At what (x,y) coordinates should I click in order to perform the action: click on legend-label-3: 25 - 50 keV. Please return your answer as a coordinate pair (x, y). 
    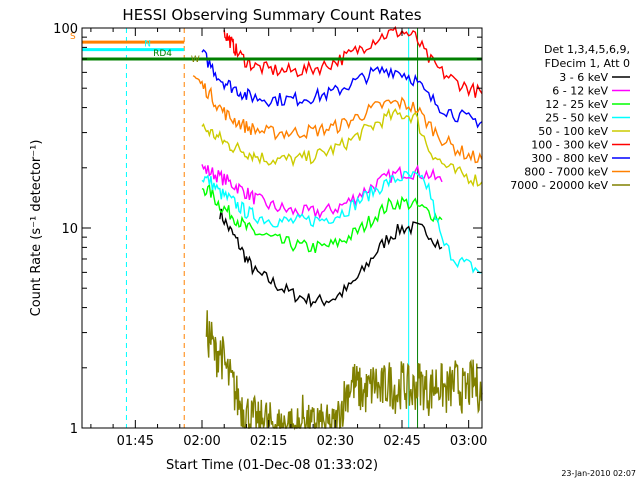
    Looking at the image, I should click on (576, 118).